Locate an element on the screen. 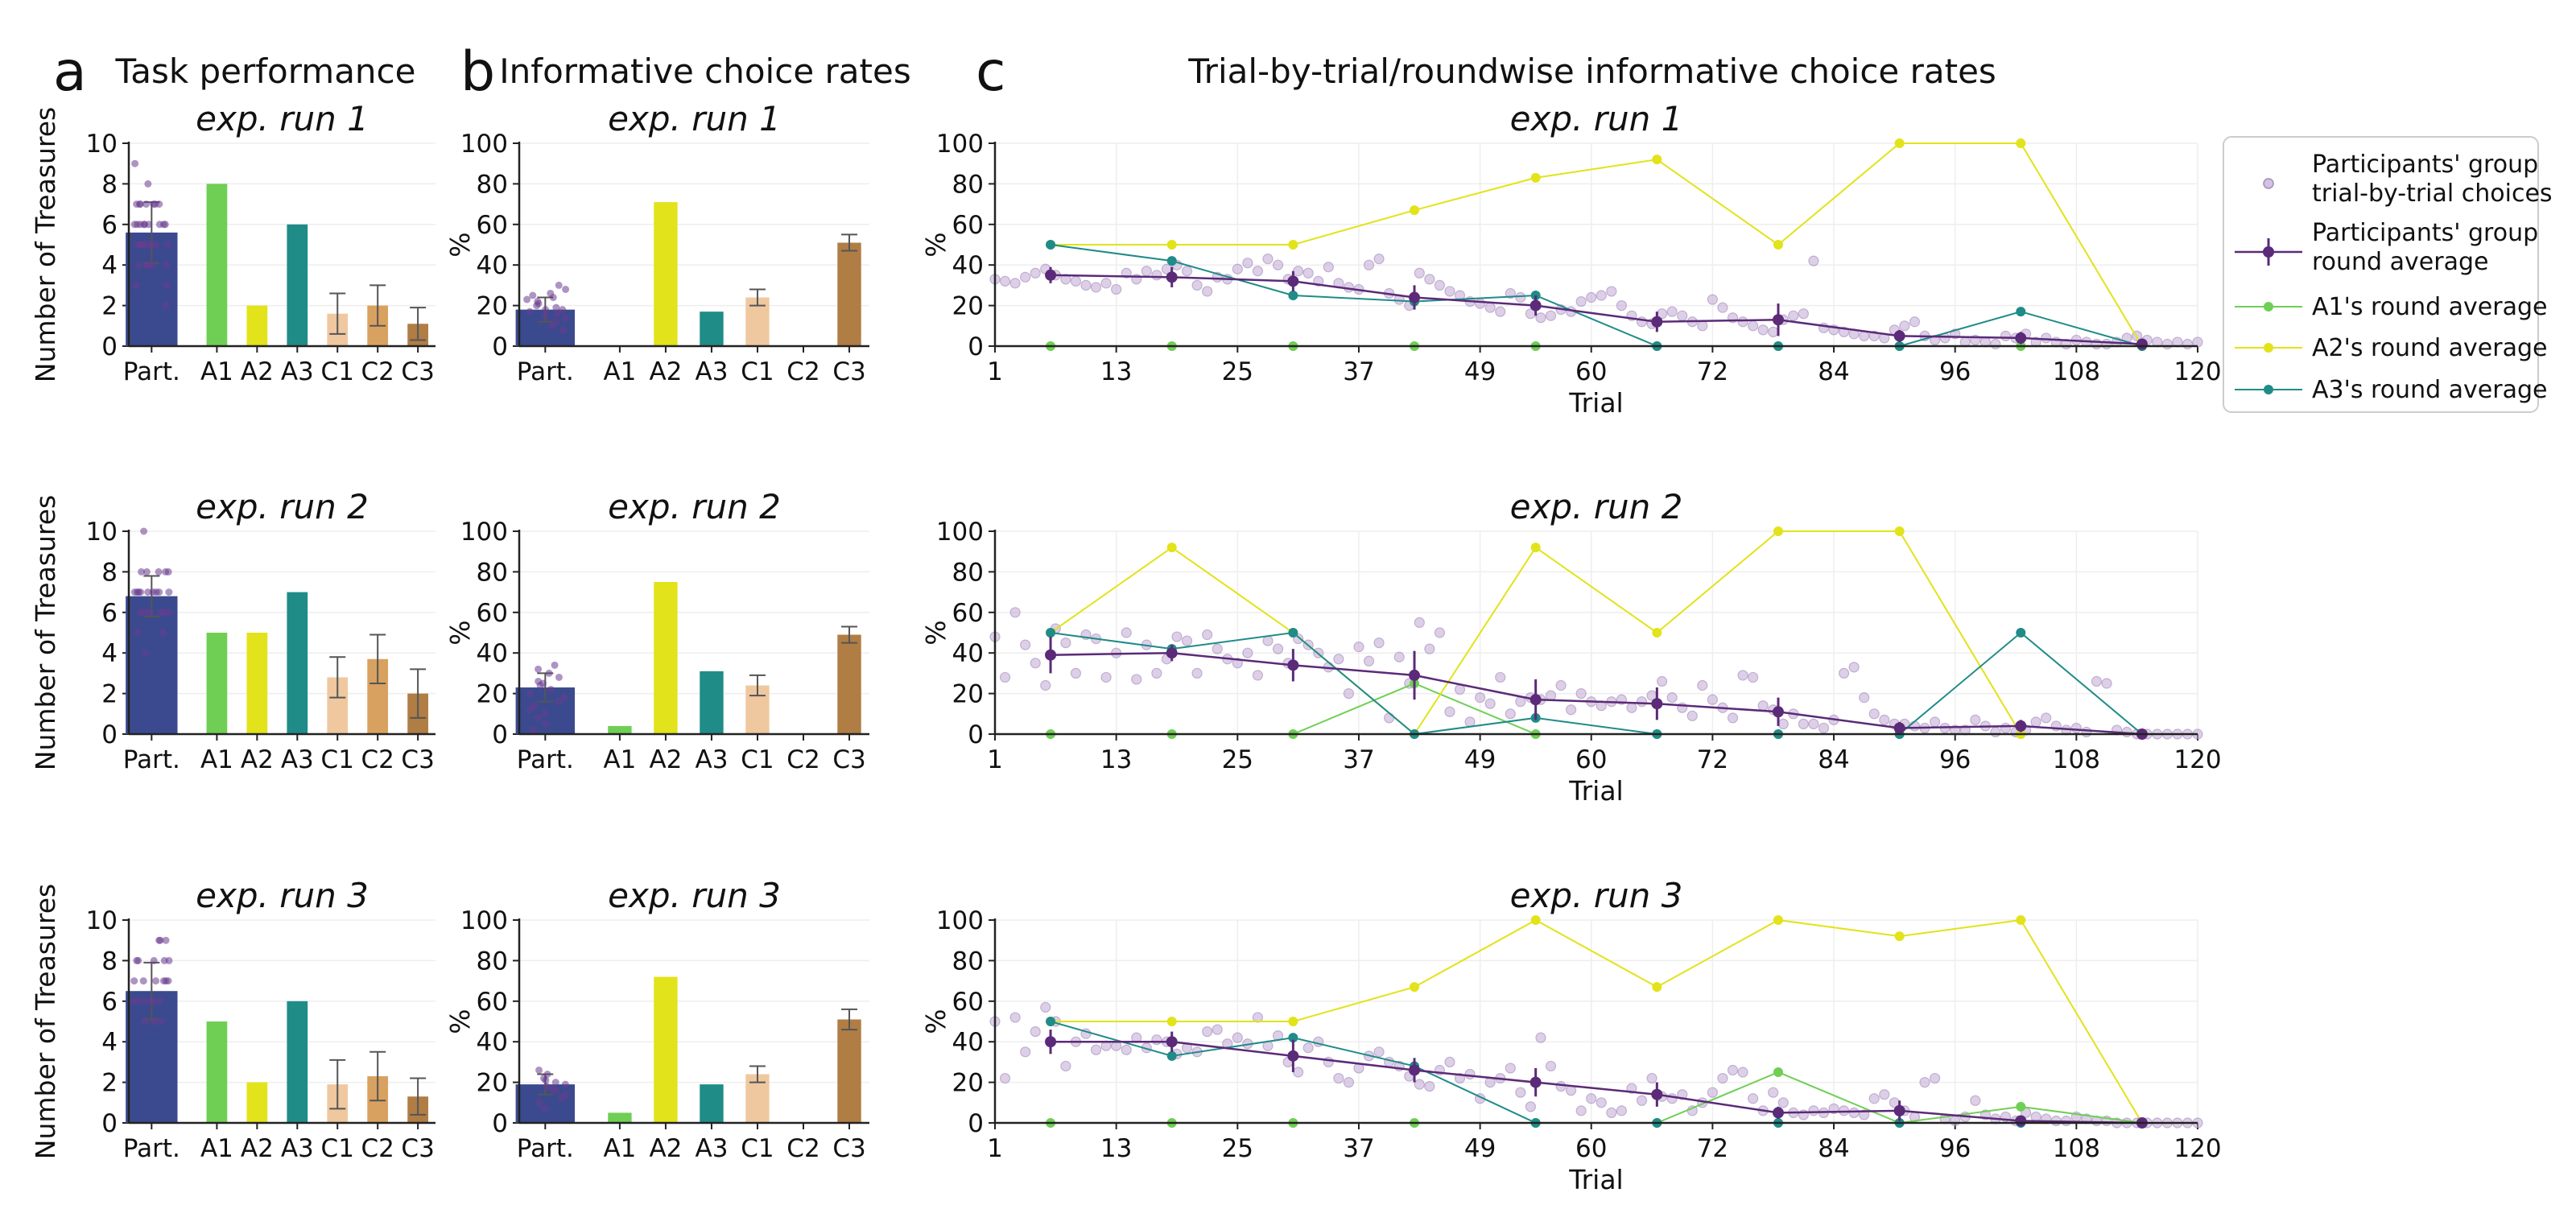 The width and height of the screenshot is (2576, 1205). bar-chart-run3-informative: 0 20 40 60 80 100 Part. A1 A2 A3 C1 C2 C3 exp. run 3% is located at coordinates (656, 1019).